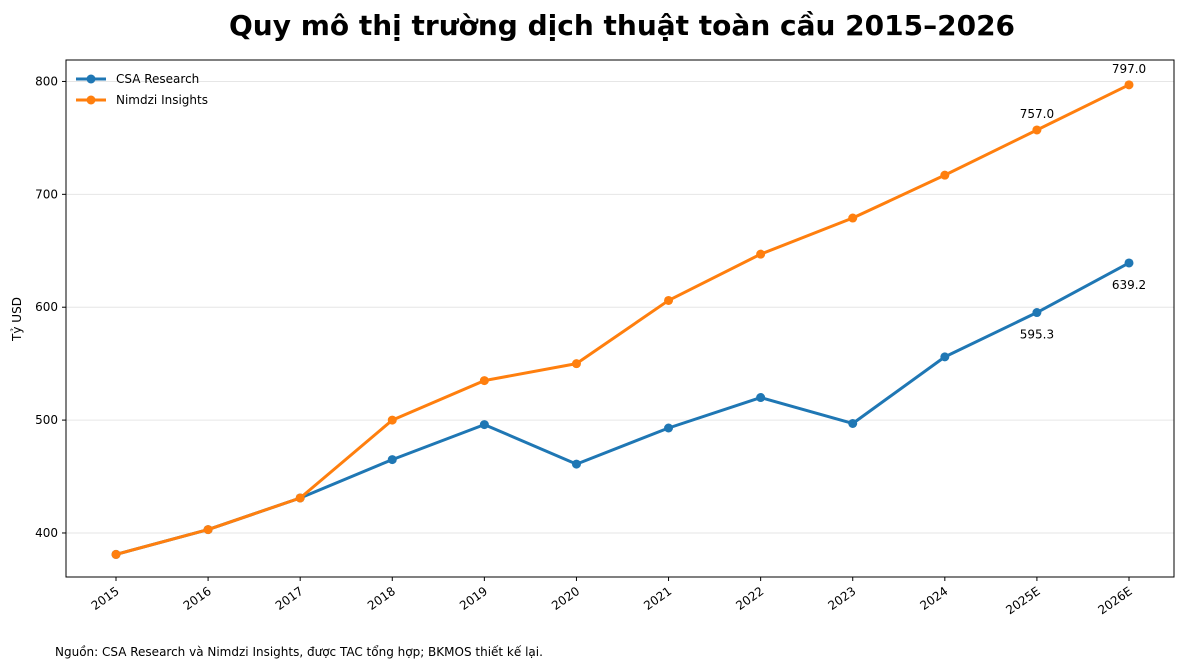 The width and height of the screenshot is (1189, 670). Describe the element at coordinates (46, 533) in the screenshot. I see `y-tick-label: 400` at that location.